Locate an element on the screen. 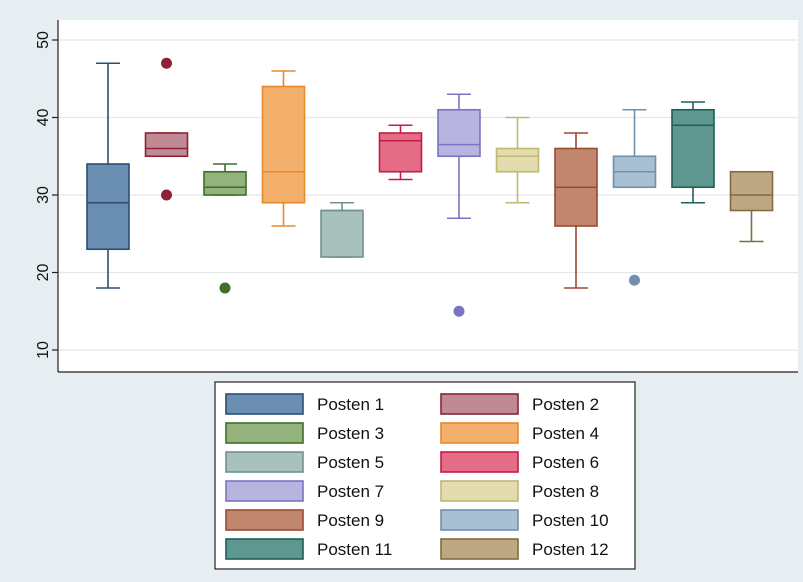 This screenshot has width=803, height=582. y-tick-label: 50 is located at coordinates (43, 40).